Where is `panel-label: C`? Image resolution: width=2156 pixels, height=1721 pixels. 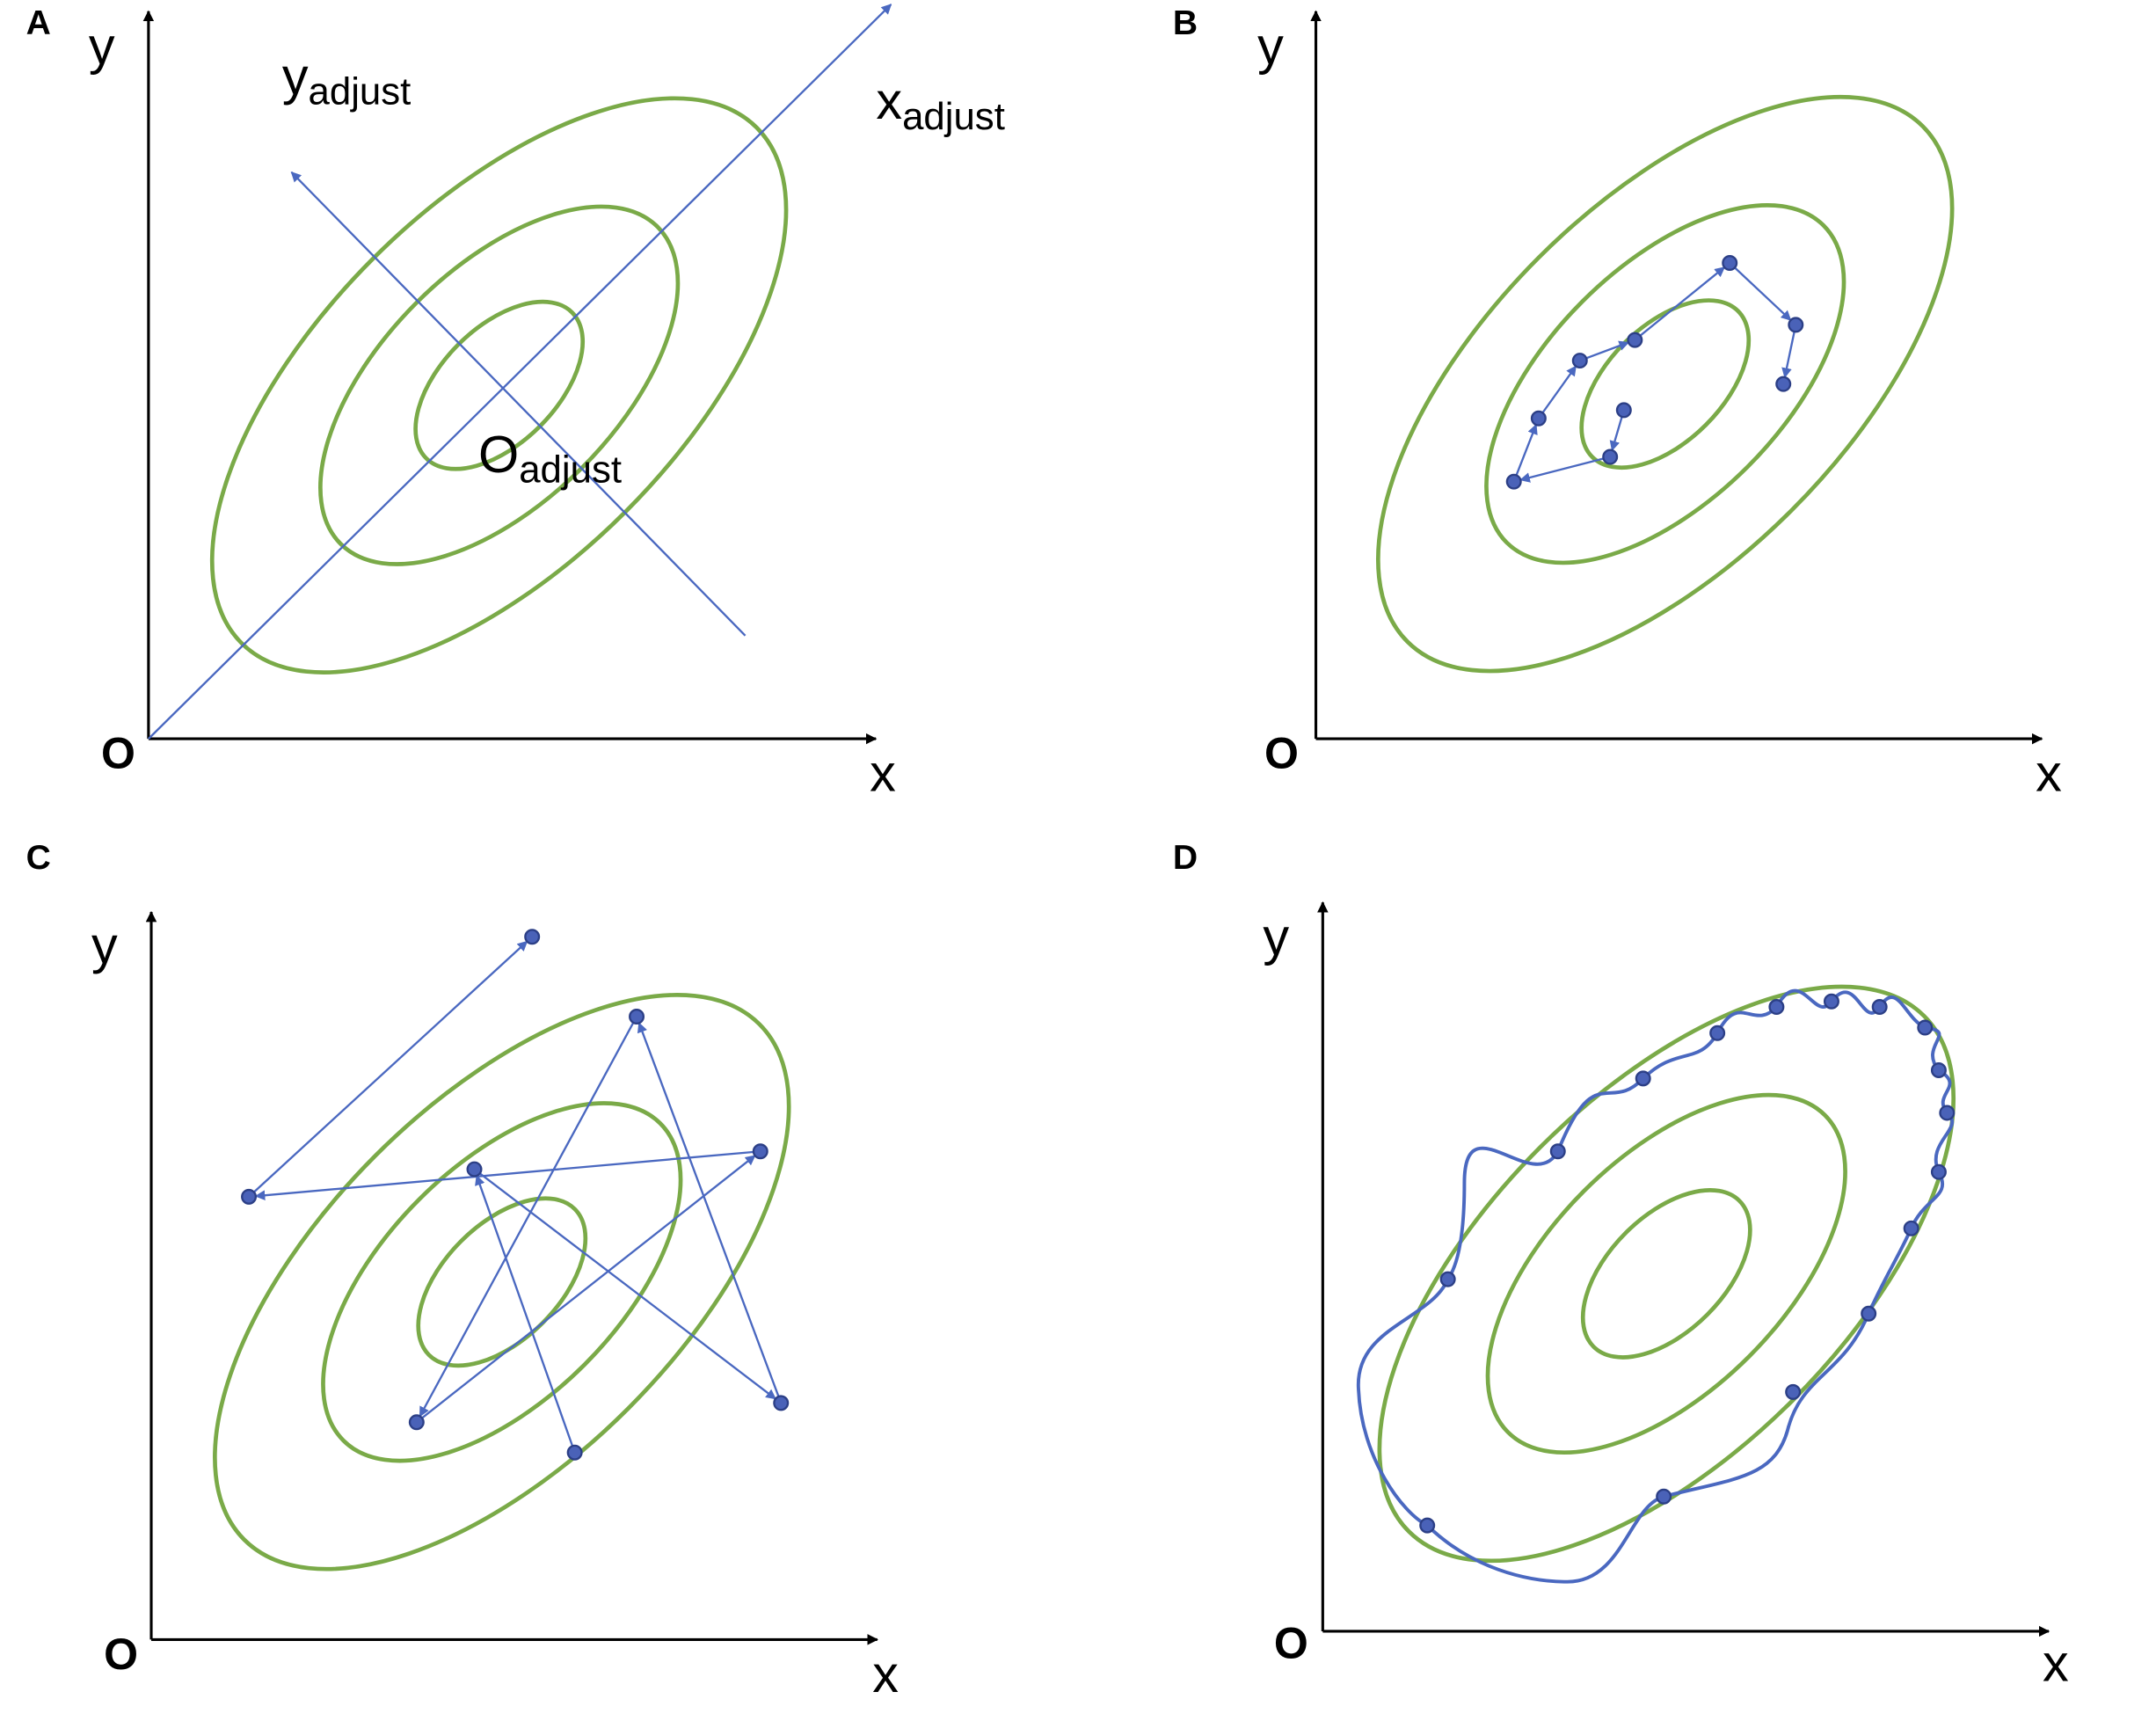
panel-label: C is located at coordinates (38, 858).